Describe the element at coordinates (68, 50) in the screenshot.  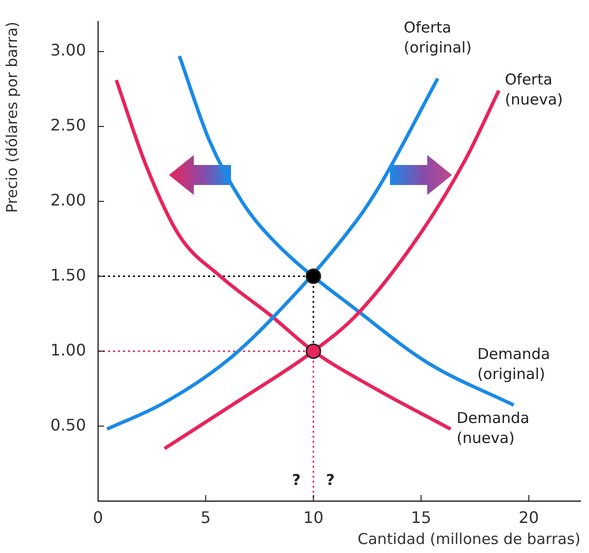
I see `y-tick-label: 3.00` at that location.